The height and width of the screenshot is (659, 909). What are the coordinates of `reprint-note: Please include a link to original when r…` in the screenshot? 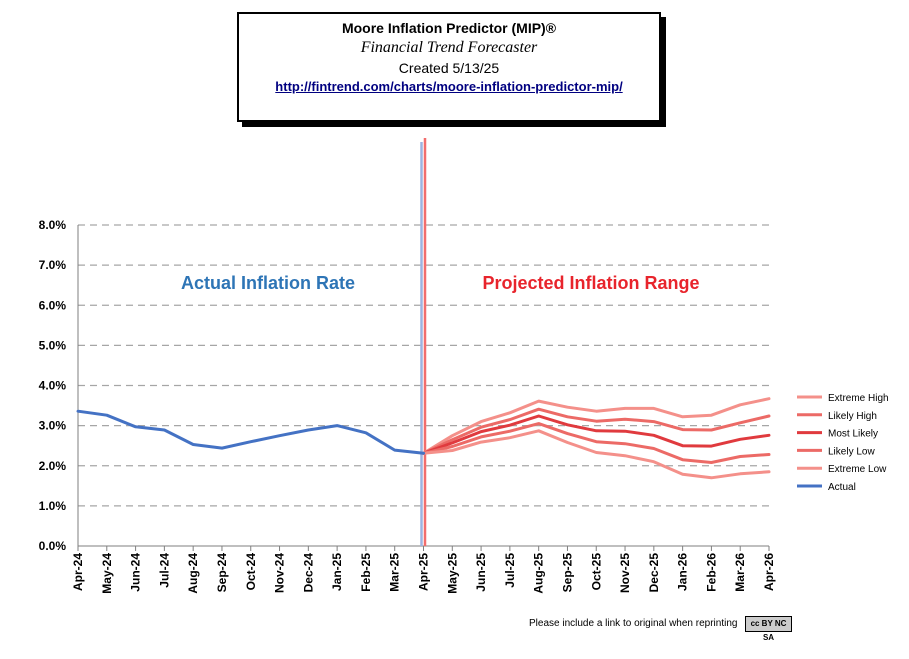 It's located at (633, 623).